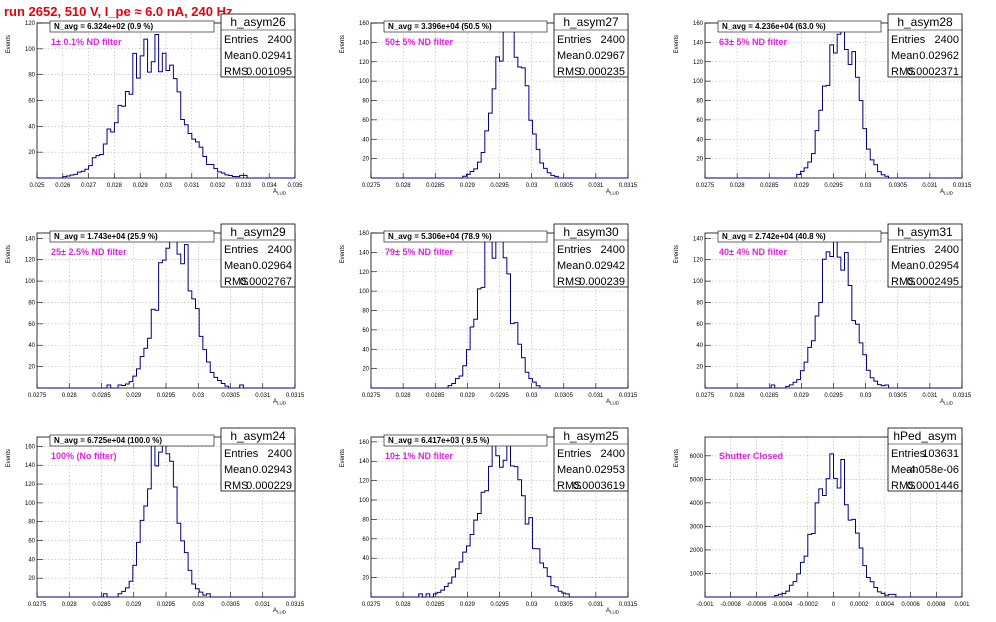  I want to click on y-tick-label: 4000, so click(697, 504).